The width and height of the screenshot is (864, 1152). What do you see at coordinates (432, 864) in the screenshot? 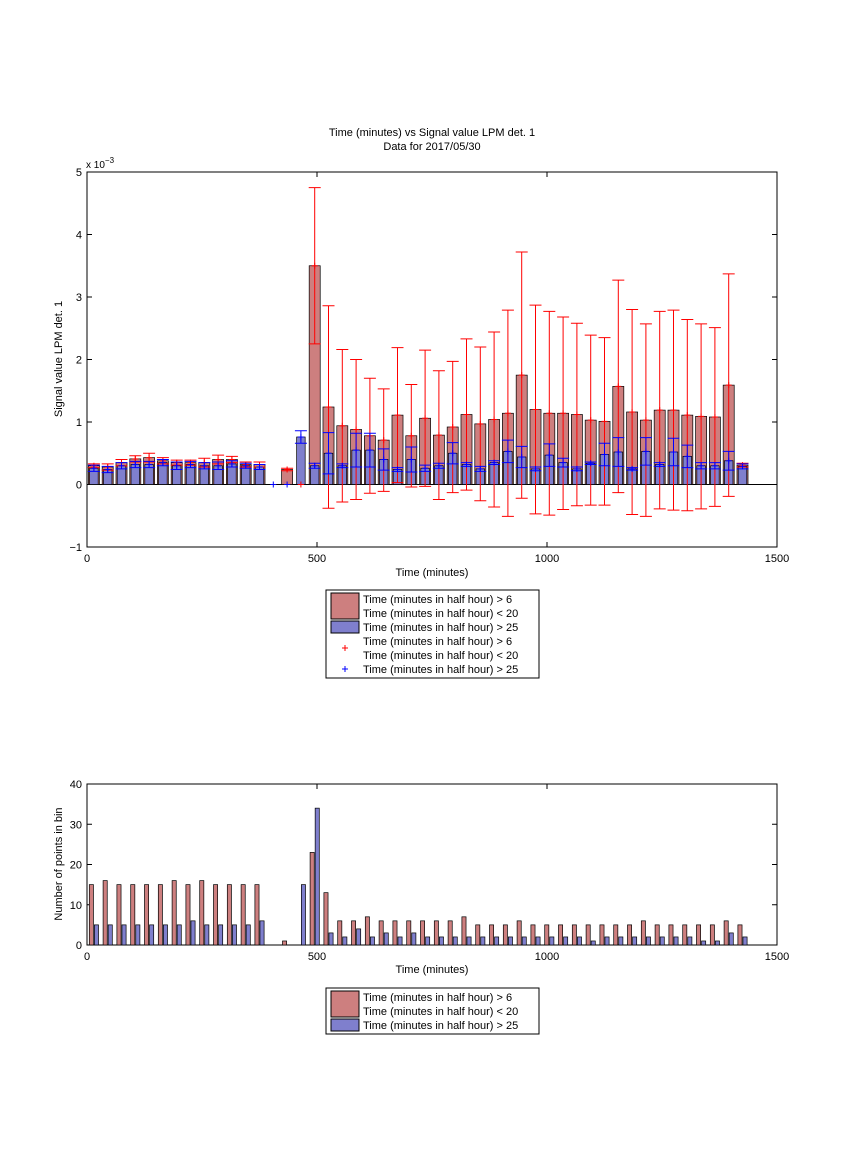
I see `plot-area-frame` at bounding box center [432, 864].